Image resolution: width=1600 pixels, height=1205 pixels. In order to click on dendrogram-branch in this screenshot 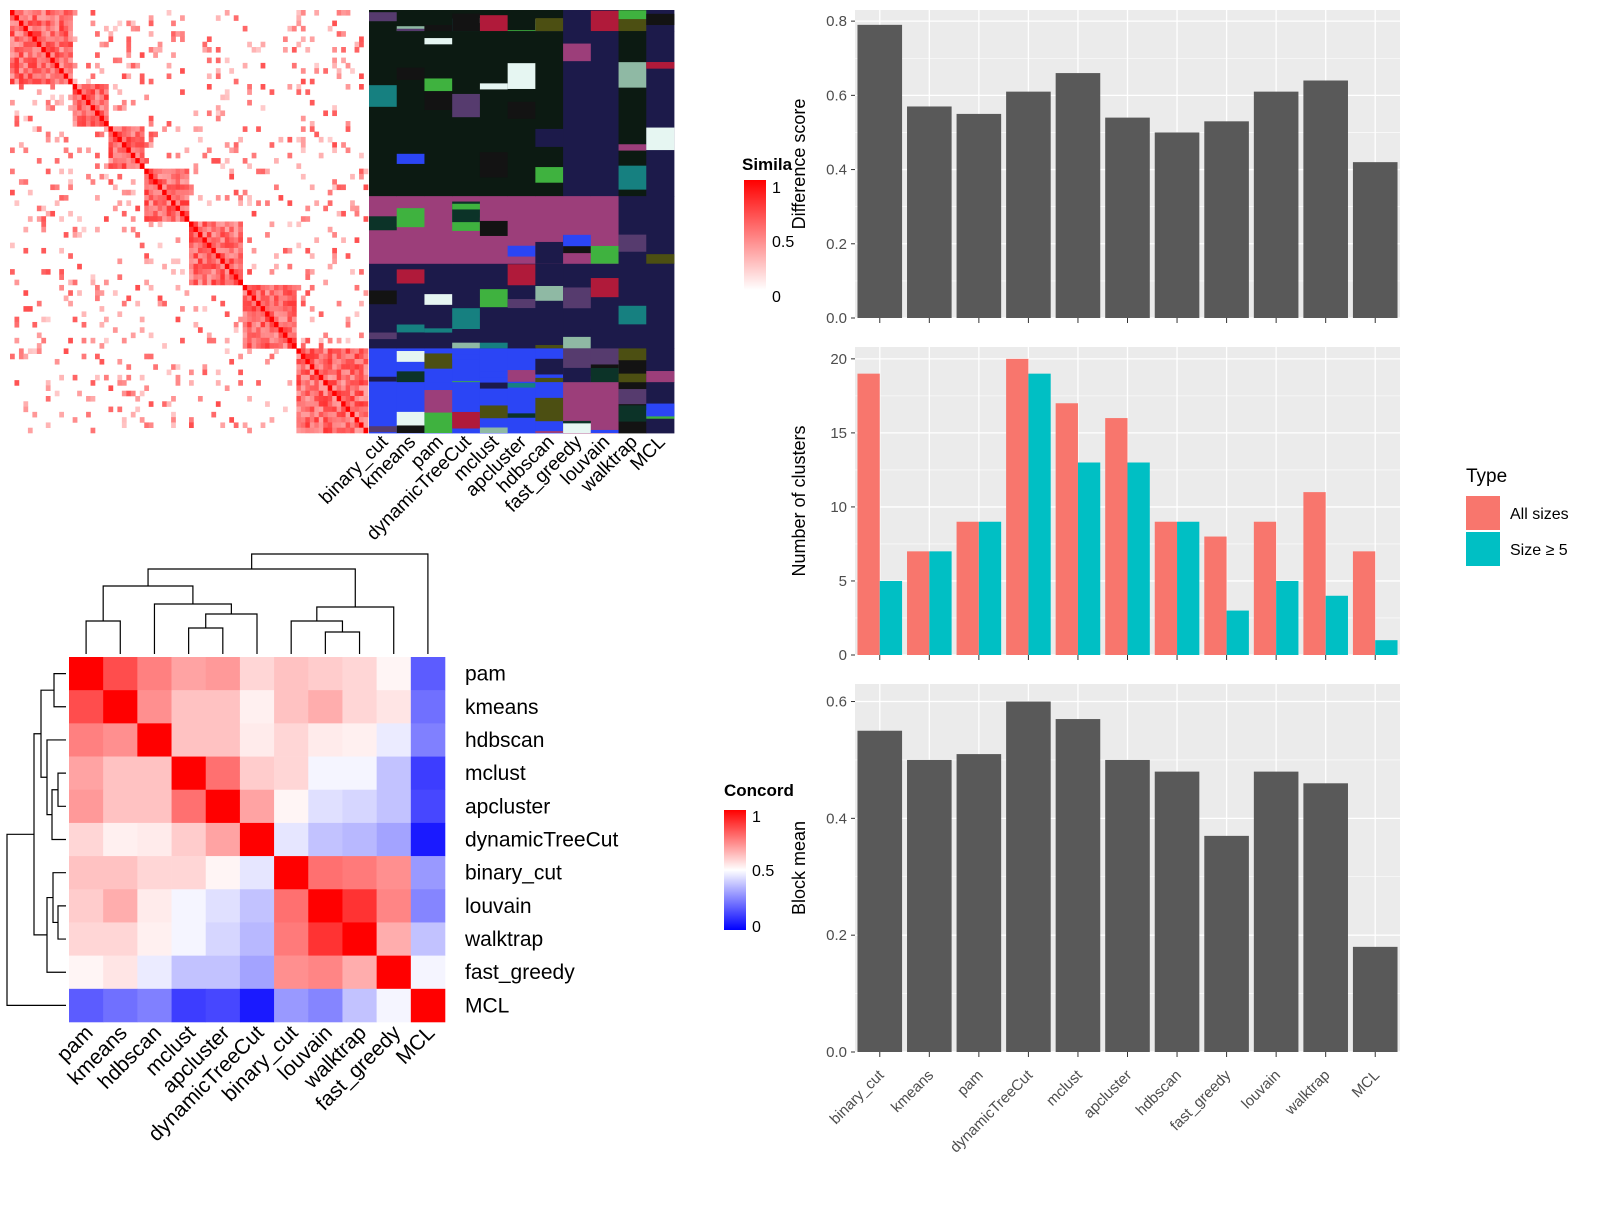, I will do `click(59, 898)`.